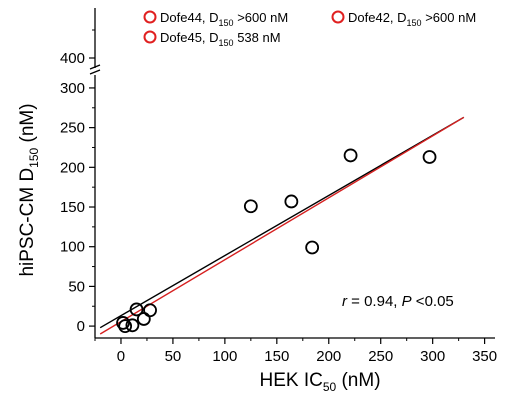 The width and height of the screenshot is (527, 401). I want to click on legend-label: Dofe45, D150 538 nM, so click(220, 39).